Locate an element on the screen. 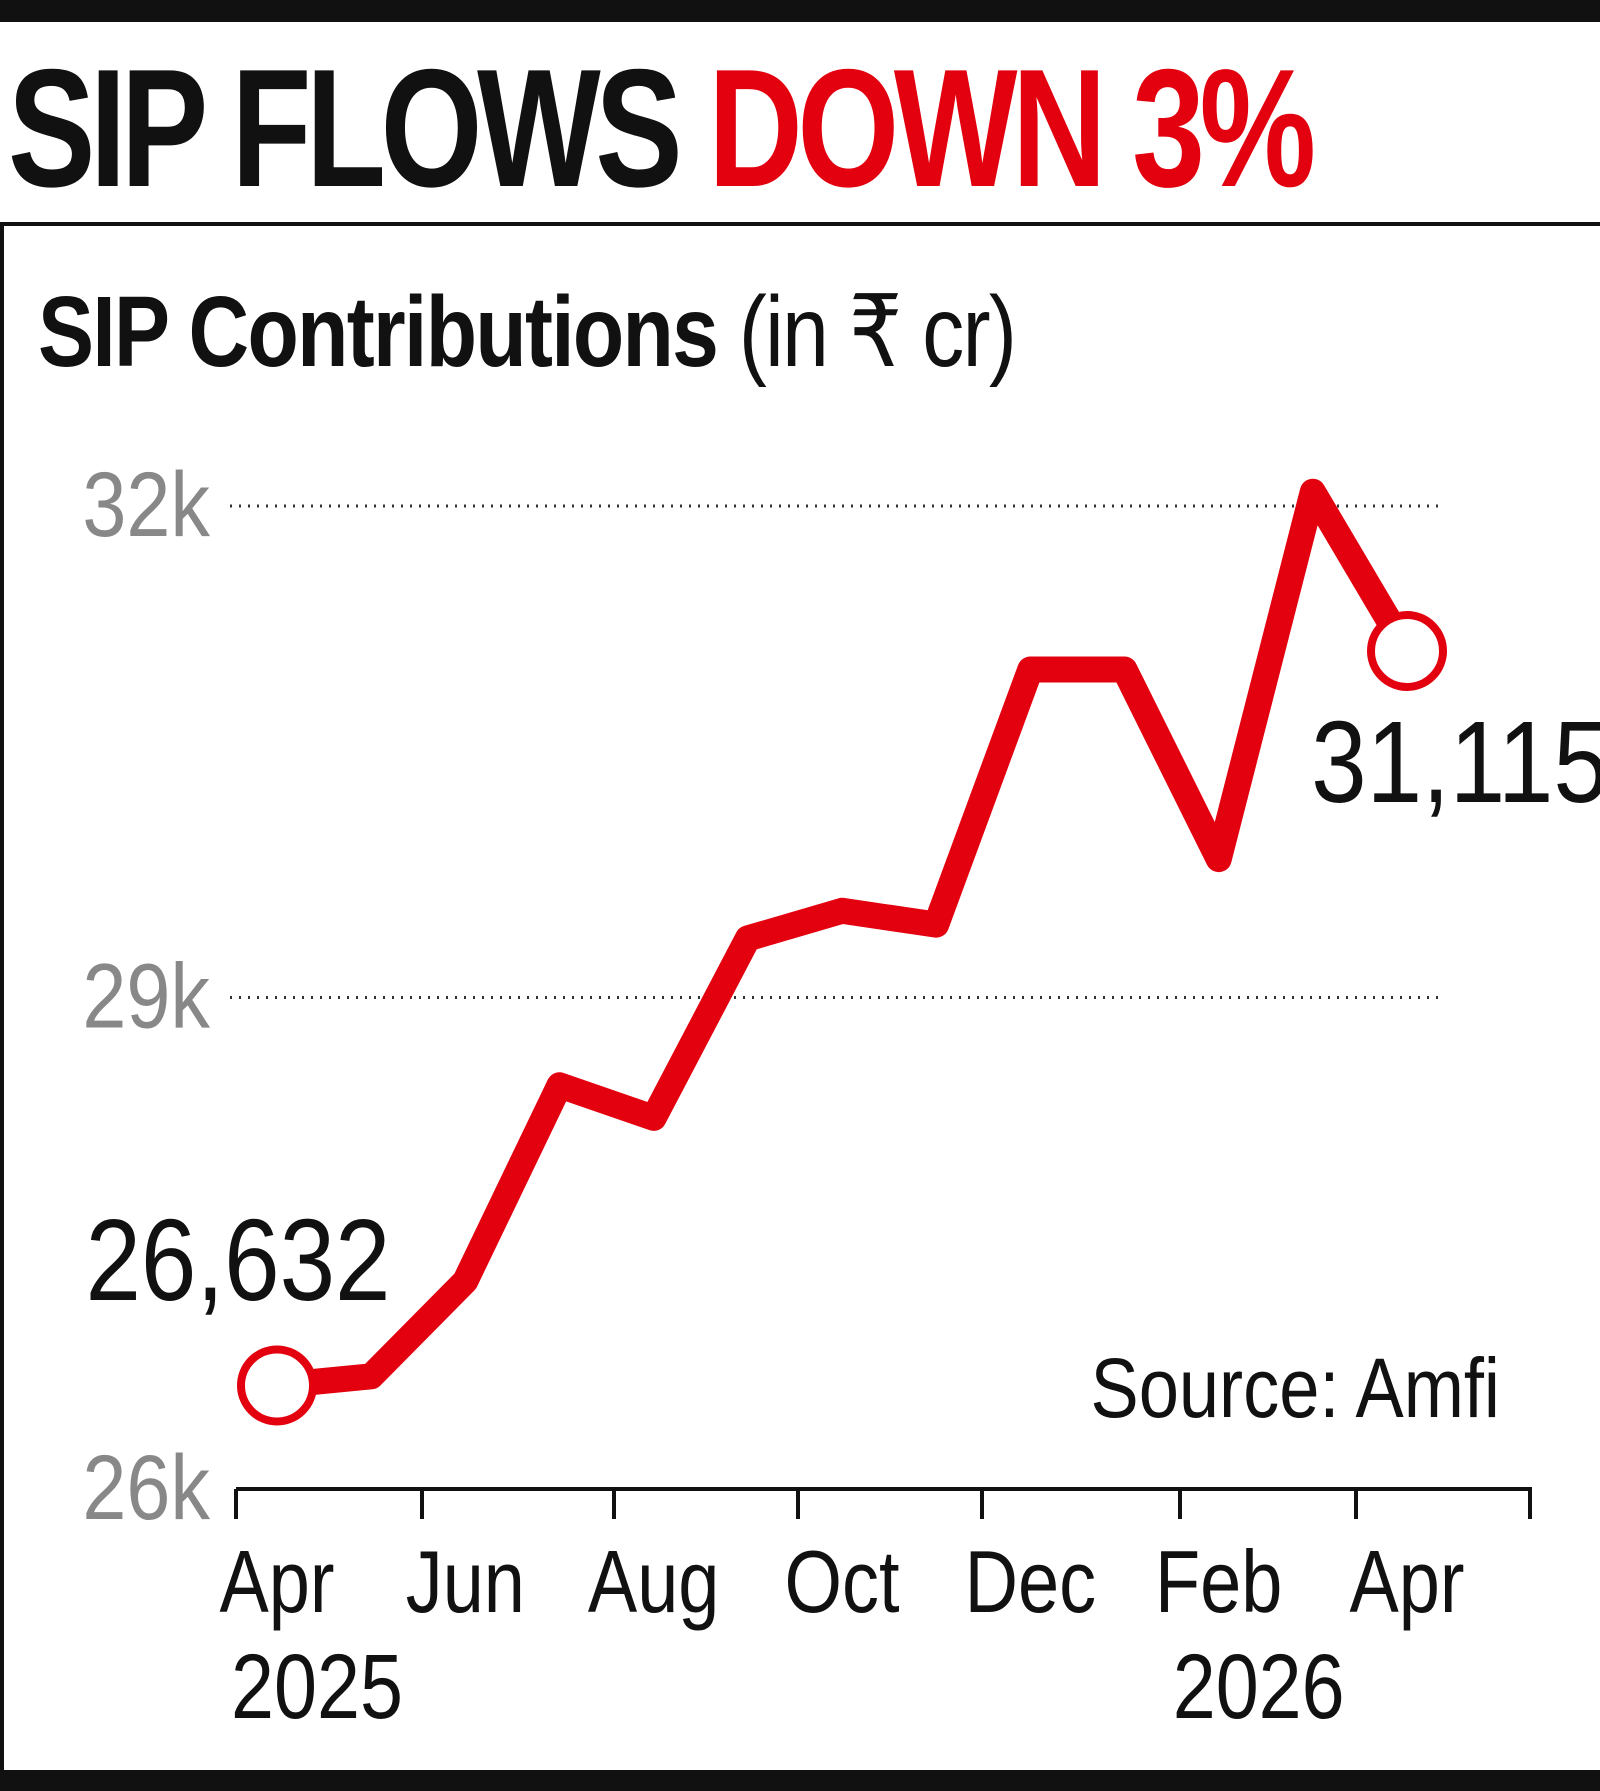 The height and width of the screenshot is (1791, 1600). x-tick-year-label: 2026 is located at coordinates (1259, 1687).